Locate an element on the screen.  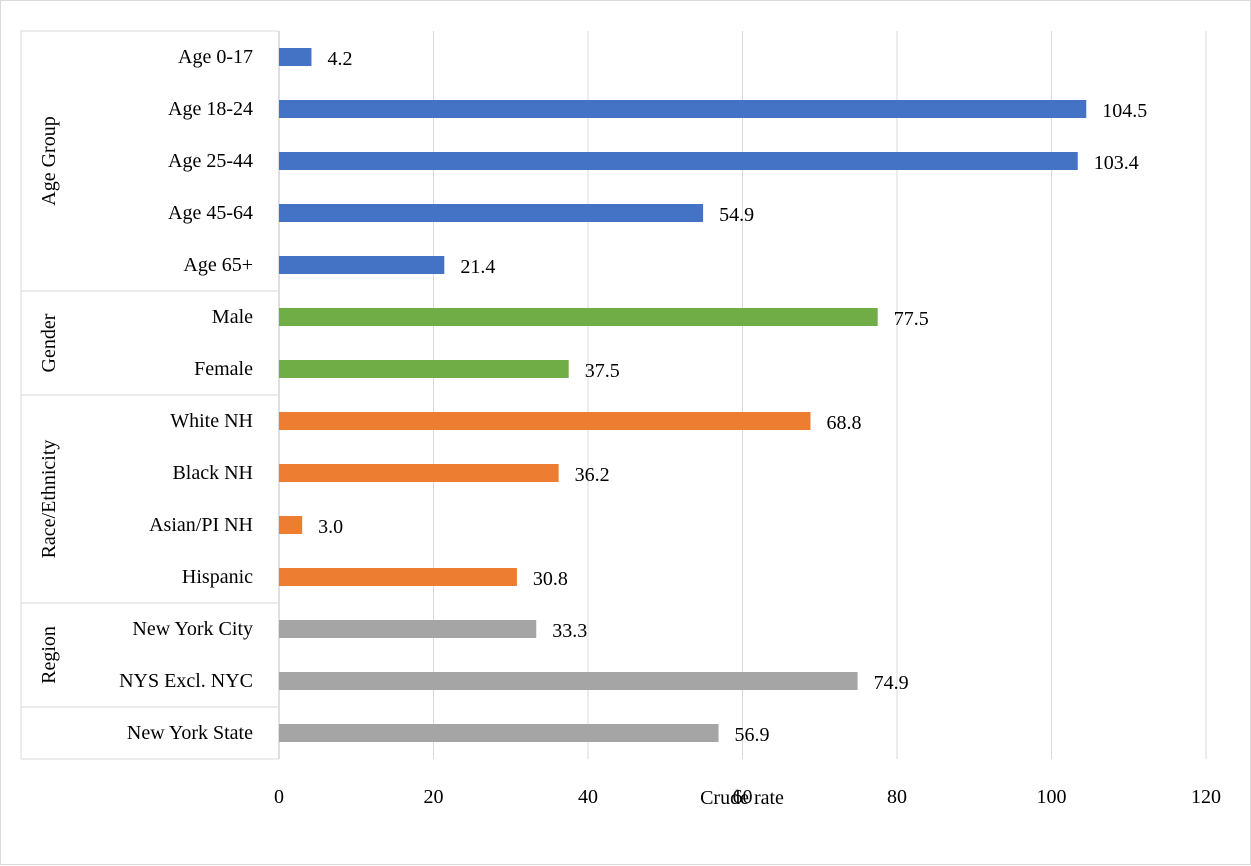
data-label: 68.8 is located at coordinates (843, 423).